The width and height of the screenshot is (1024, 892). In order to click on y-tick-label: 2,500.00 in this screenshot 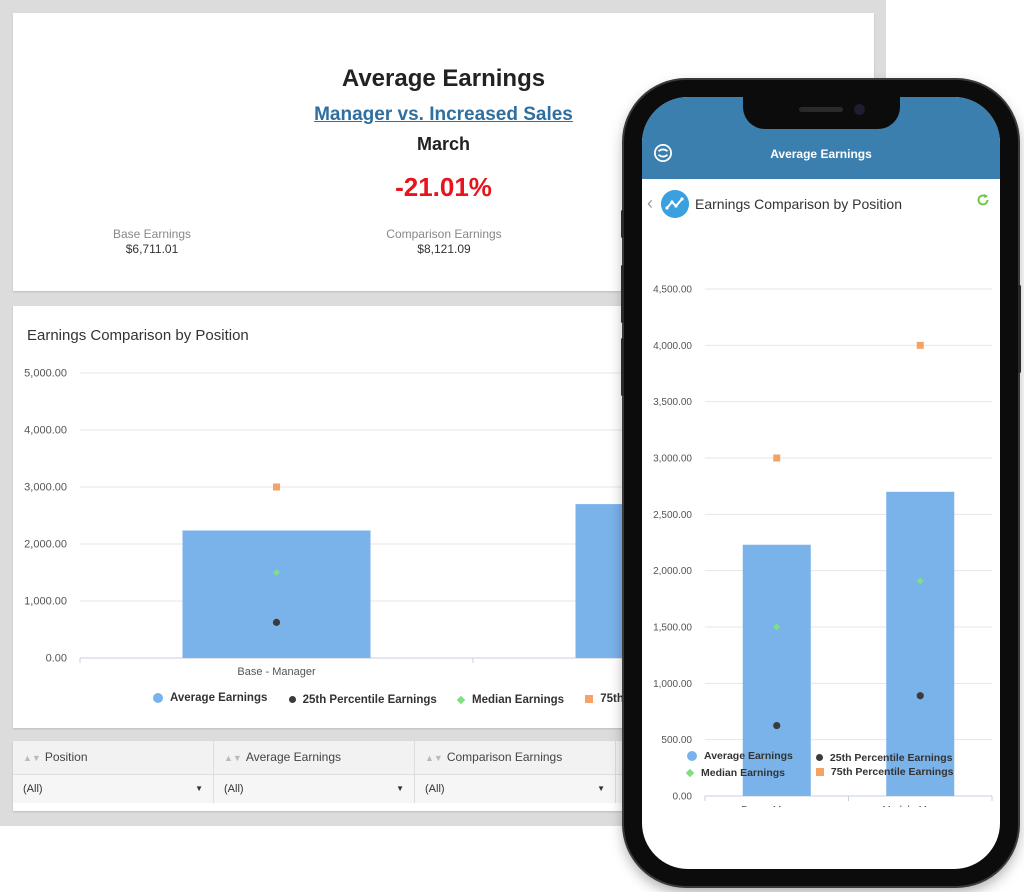, I will do `click(672, 515)`.